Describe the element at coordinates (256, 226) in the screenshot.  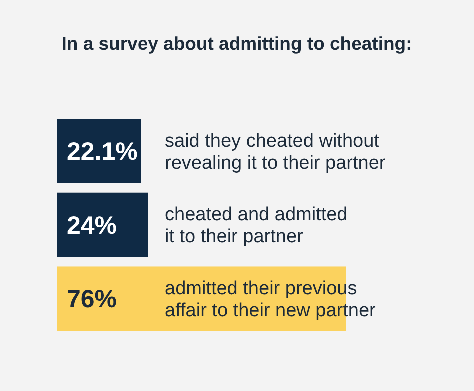
I see `y-tick-label: cheated and admitted it to their partner` at that location.